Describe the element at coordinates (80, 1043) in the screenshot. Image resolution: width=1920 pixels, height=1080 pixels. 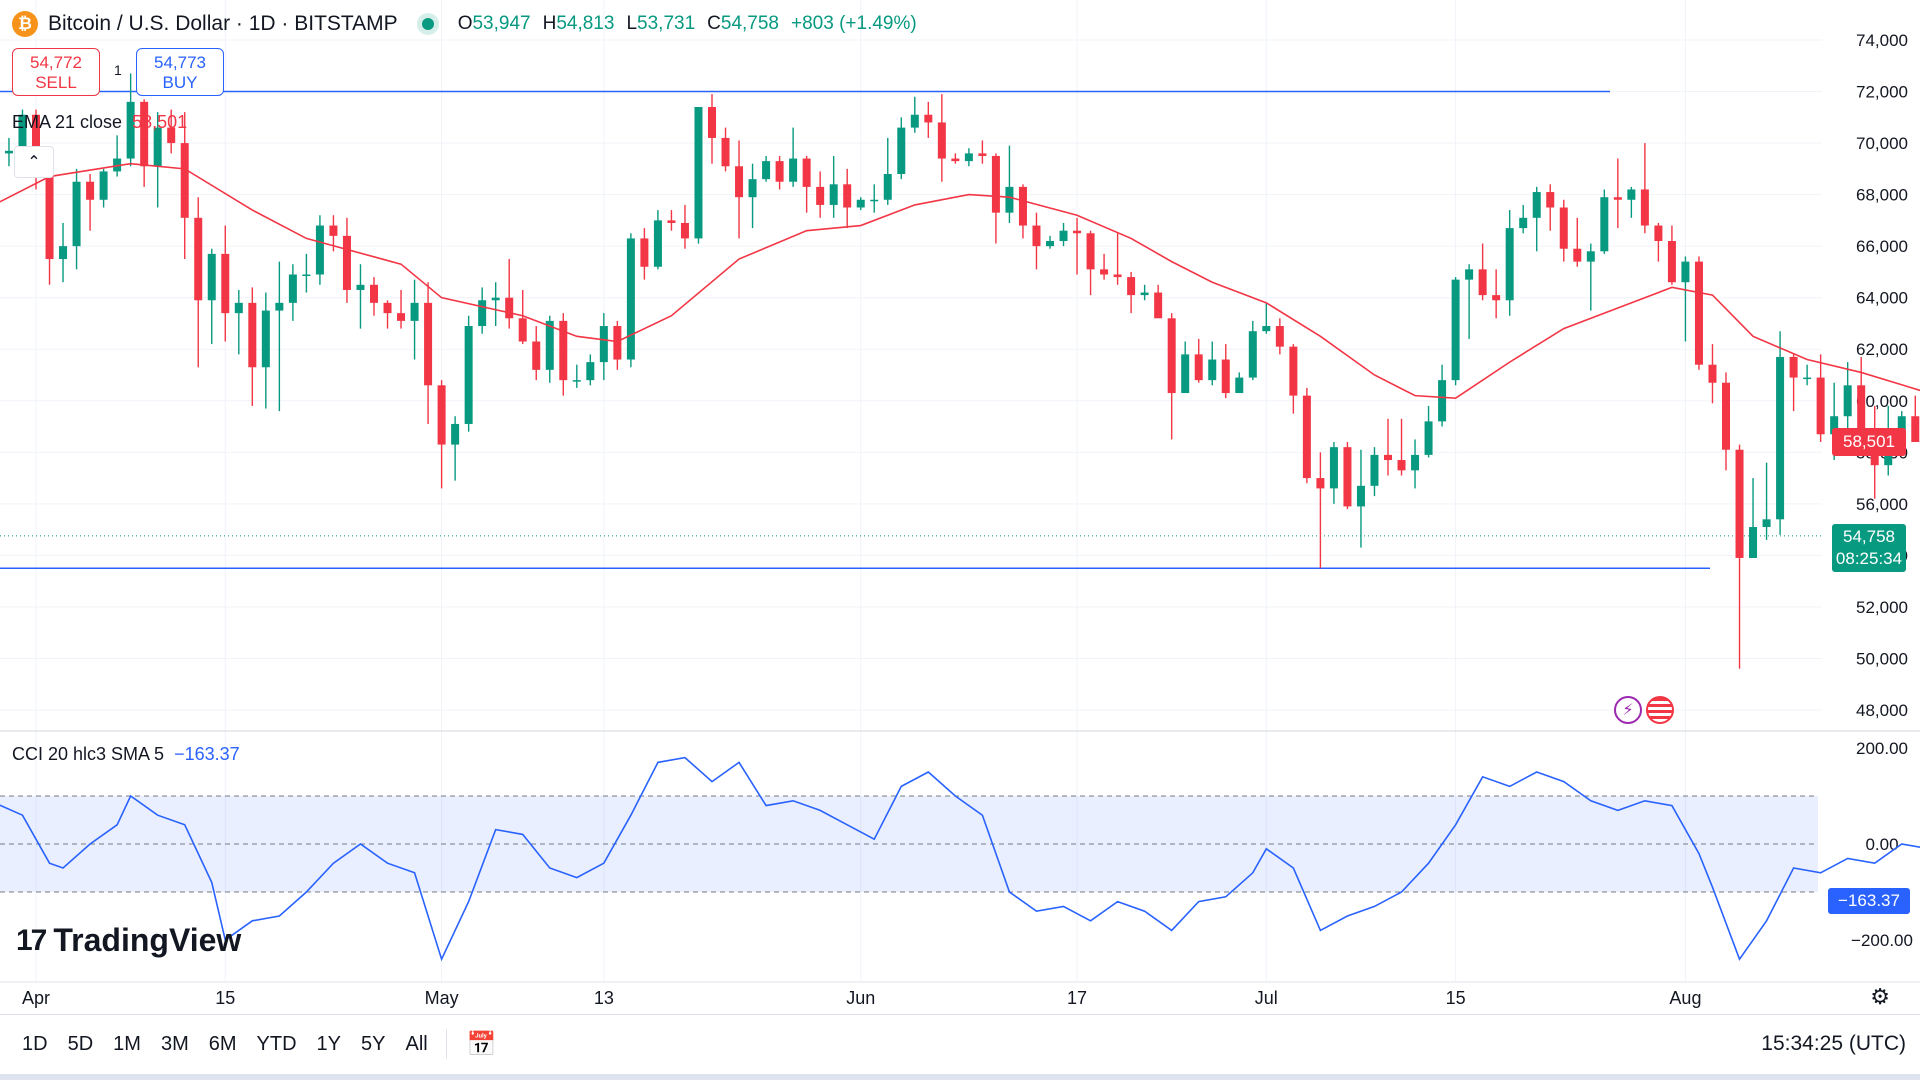
I see `range-5d: 5D` at that location.